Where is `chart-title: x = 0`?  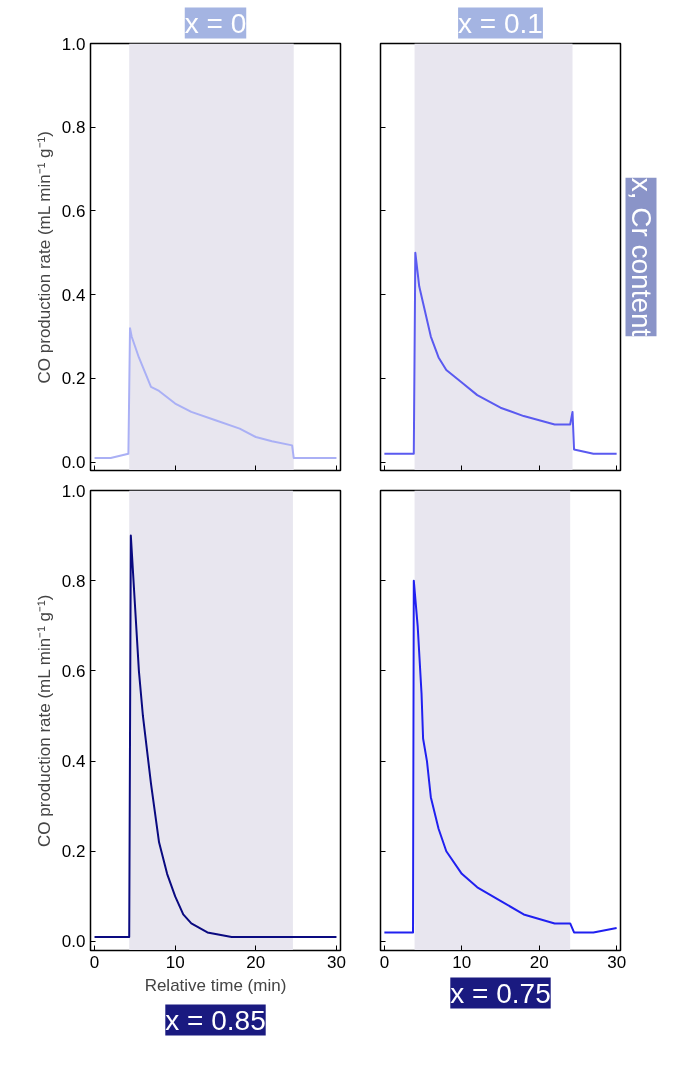
chart-title: x = 0 is located at coordinates (215, 23).